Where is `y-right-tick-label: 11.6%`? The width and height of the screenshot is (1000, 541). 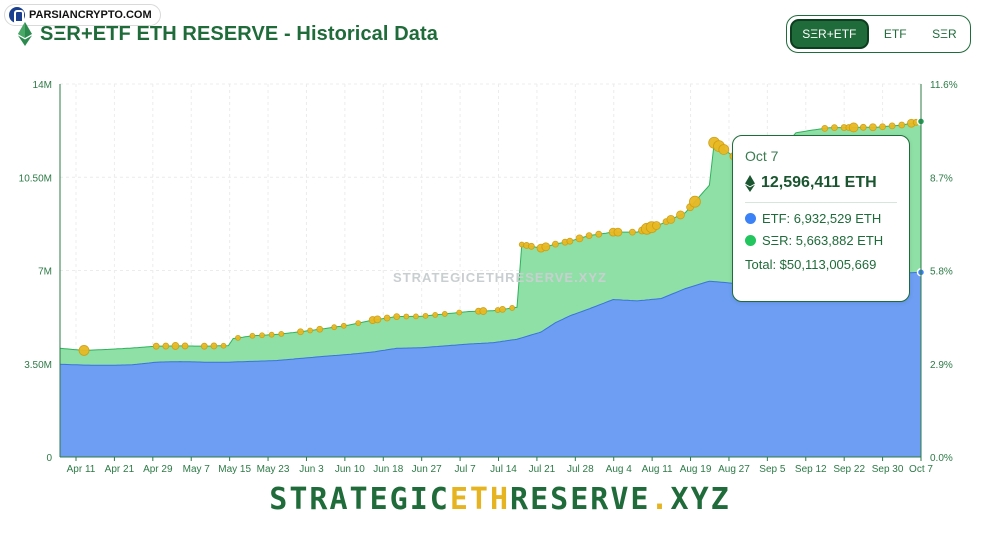
y-right-tick-label: 11.6% is located at coordinates (944, 85).